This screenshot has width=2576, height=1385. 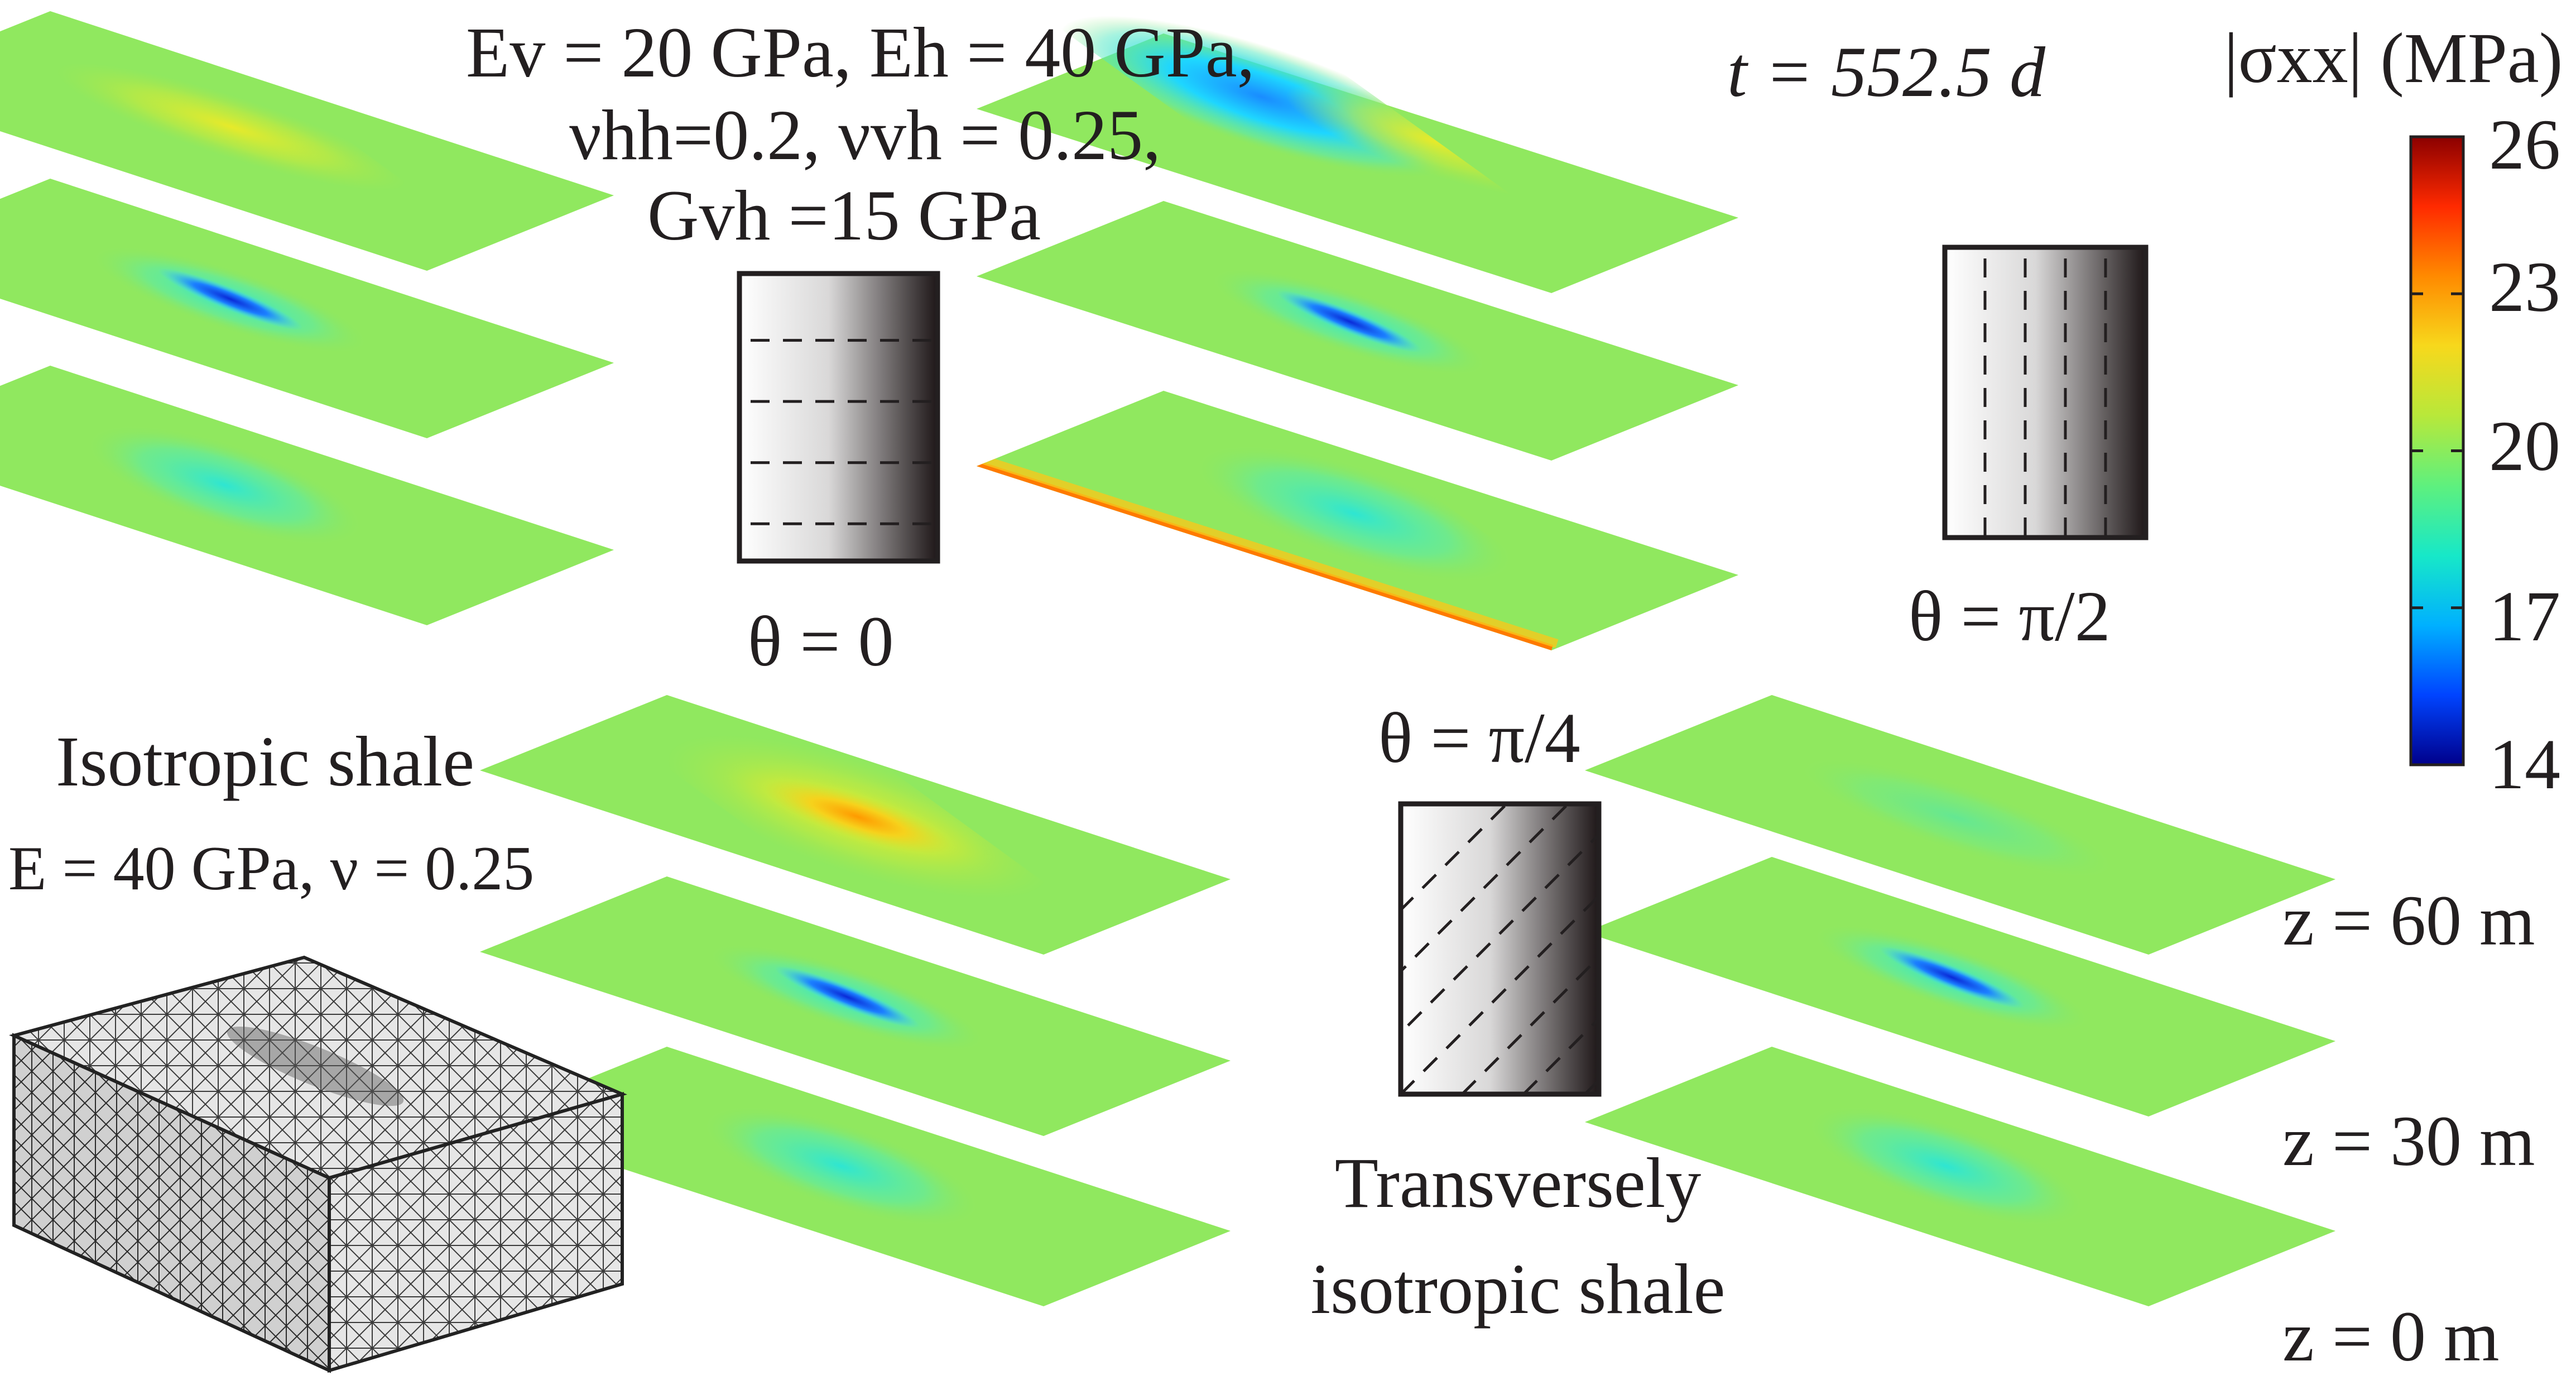 I want to click on mesh-block, so click(x=318, y=1164).